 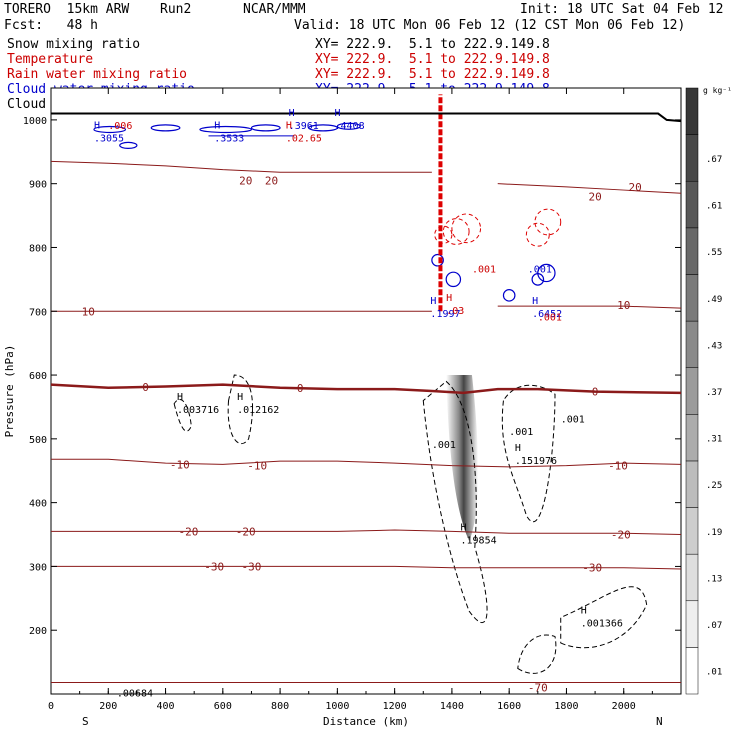 What do you see at coordinates (223, 706) in the screenshot?
I see `x-tick-label: 600` at bounding box center [223, 706].